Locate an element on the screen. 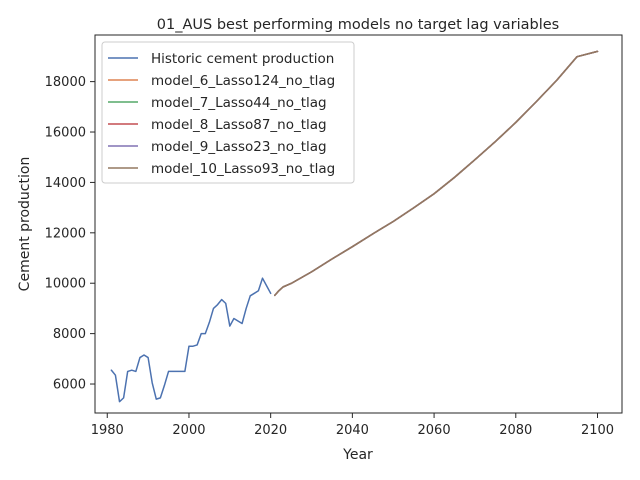 The width and height of the screenshot is (640, 480). legend-label: model_8_Lasso87_no_tlag is located at coordinates (239, 125).